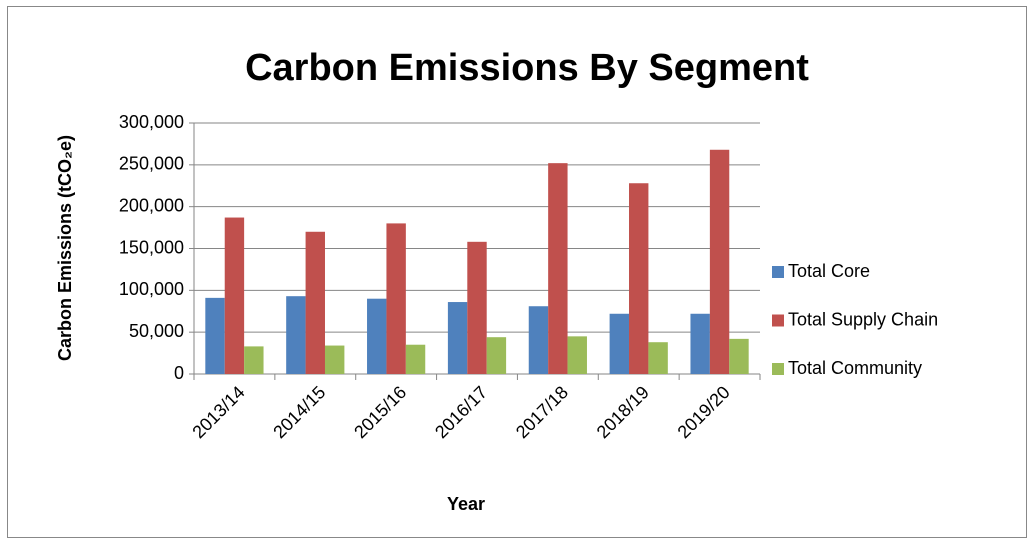 This screenshot has width=1034, height=543. I want to click on y-tick-label: 300,000, so click(151, 122).